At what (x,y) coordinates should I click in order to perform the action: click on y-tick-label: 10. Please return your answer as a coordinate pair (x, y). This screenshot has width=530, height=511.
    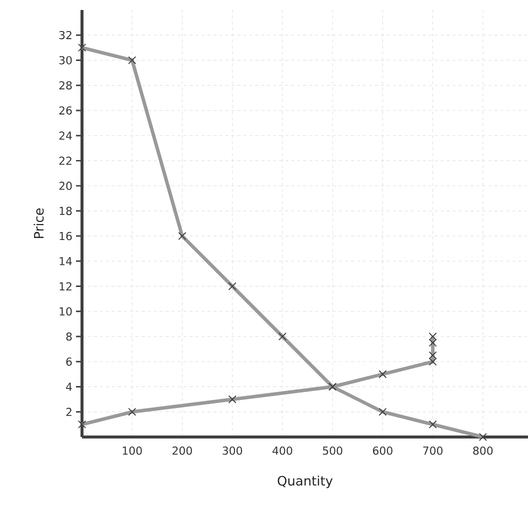
    Looking at the image, I should click on (66, 311).